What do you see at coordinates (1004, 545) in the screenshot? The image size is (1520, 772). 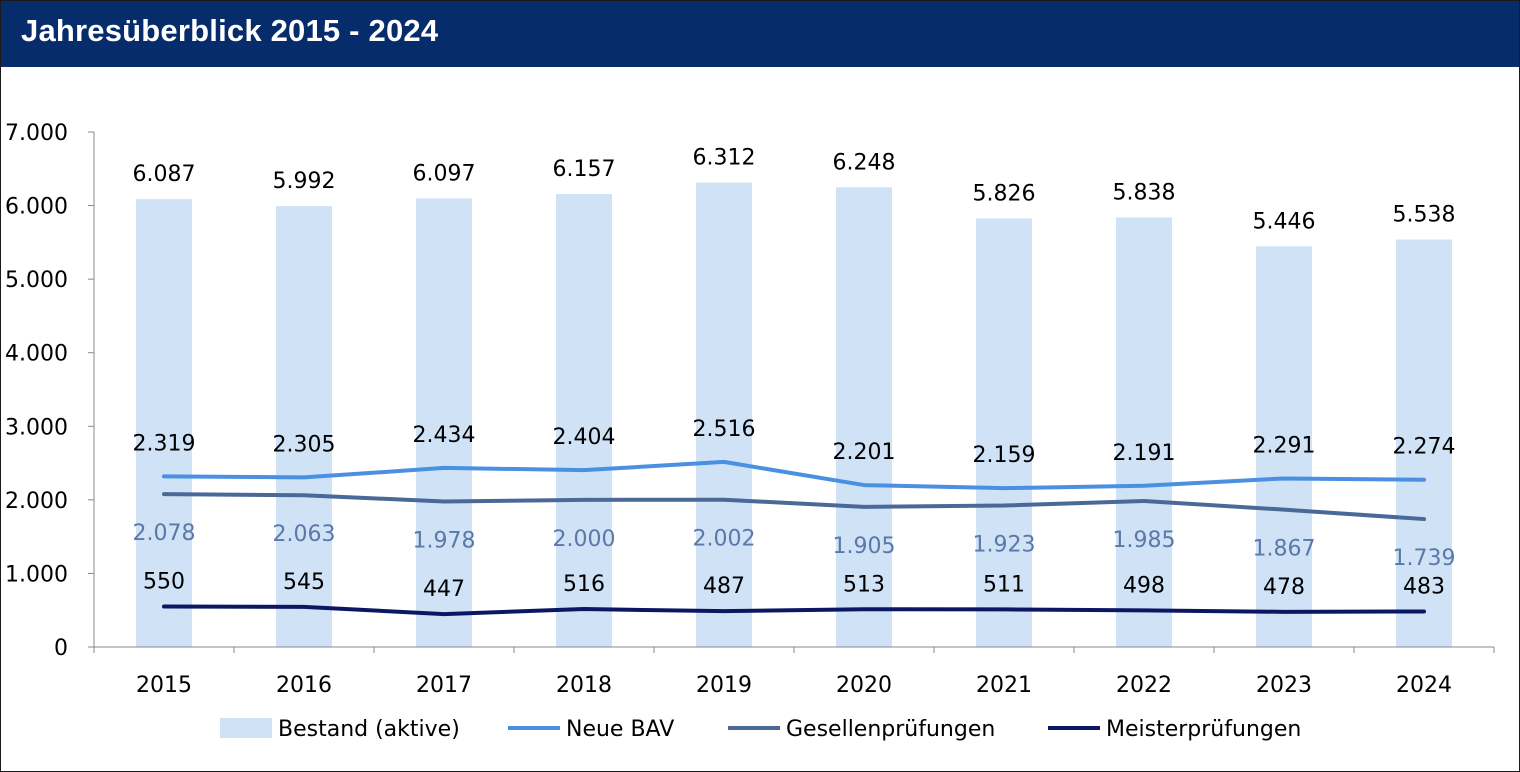 I see `data-label-gesellenpruefungen: 1.923` at bounding box center [1004, 545].